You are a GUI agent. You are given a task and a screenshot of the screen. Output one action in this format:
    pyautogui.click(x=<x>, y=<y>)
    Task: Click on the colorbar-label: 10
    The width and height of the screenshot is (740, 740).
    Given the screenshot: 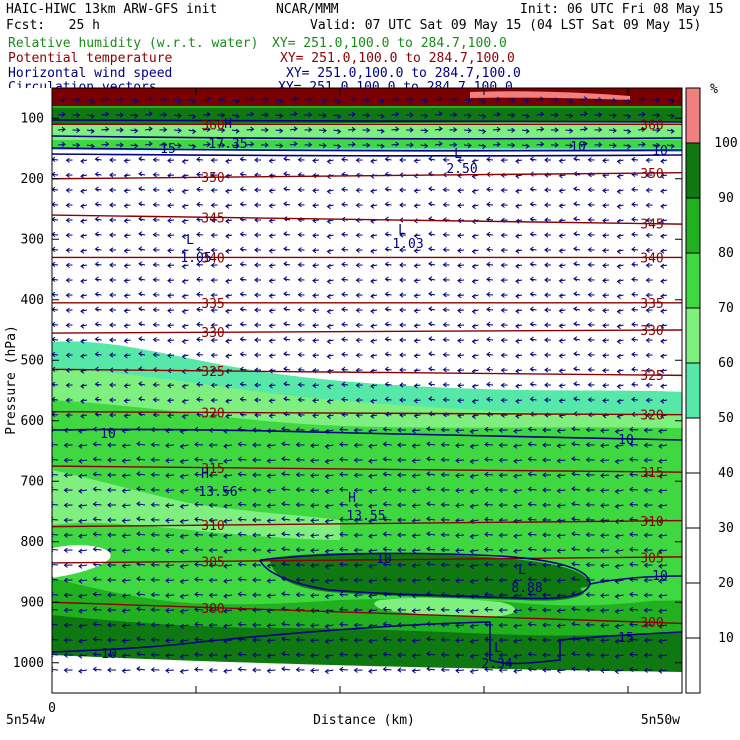 What is the action you would take?
    pyautogui.click(x=726, y=638)
    